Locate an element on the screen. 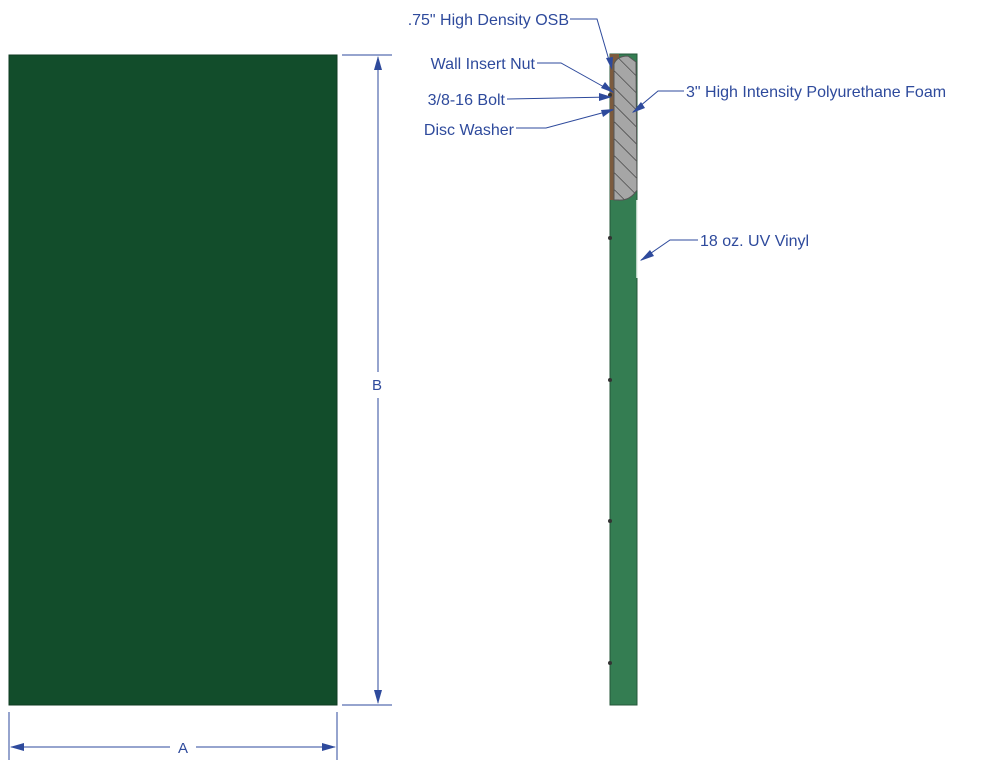  dimension-b-label: B is located at coordinates (377, 385).